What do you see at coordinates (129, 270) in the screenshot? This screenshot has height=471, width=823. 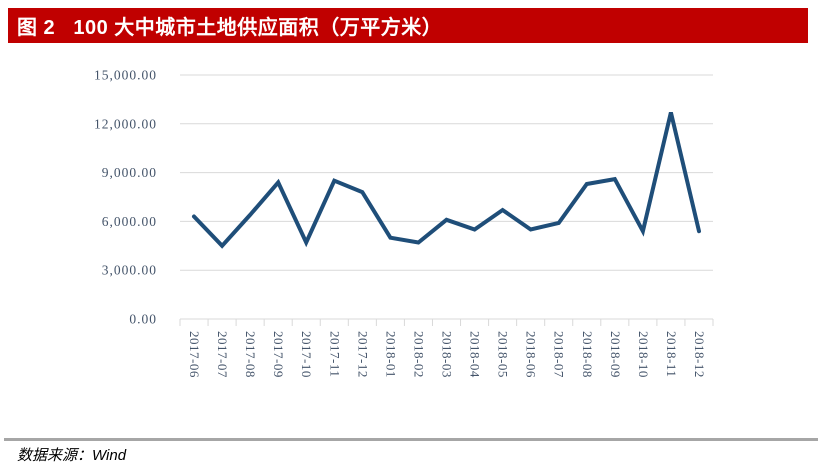 I see `y-tick-label: 3,000.00` at bounding box center [129, 270].